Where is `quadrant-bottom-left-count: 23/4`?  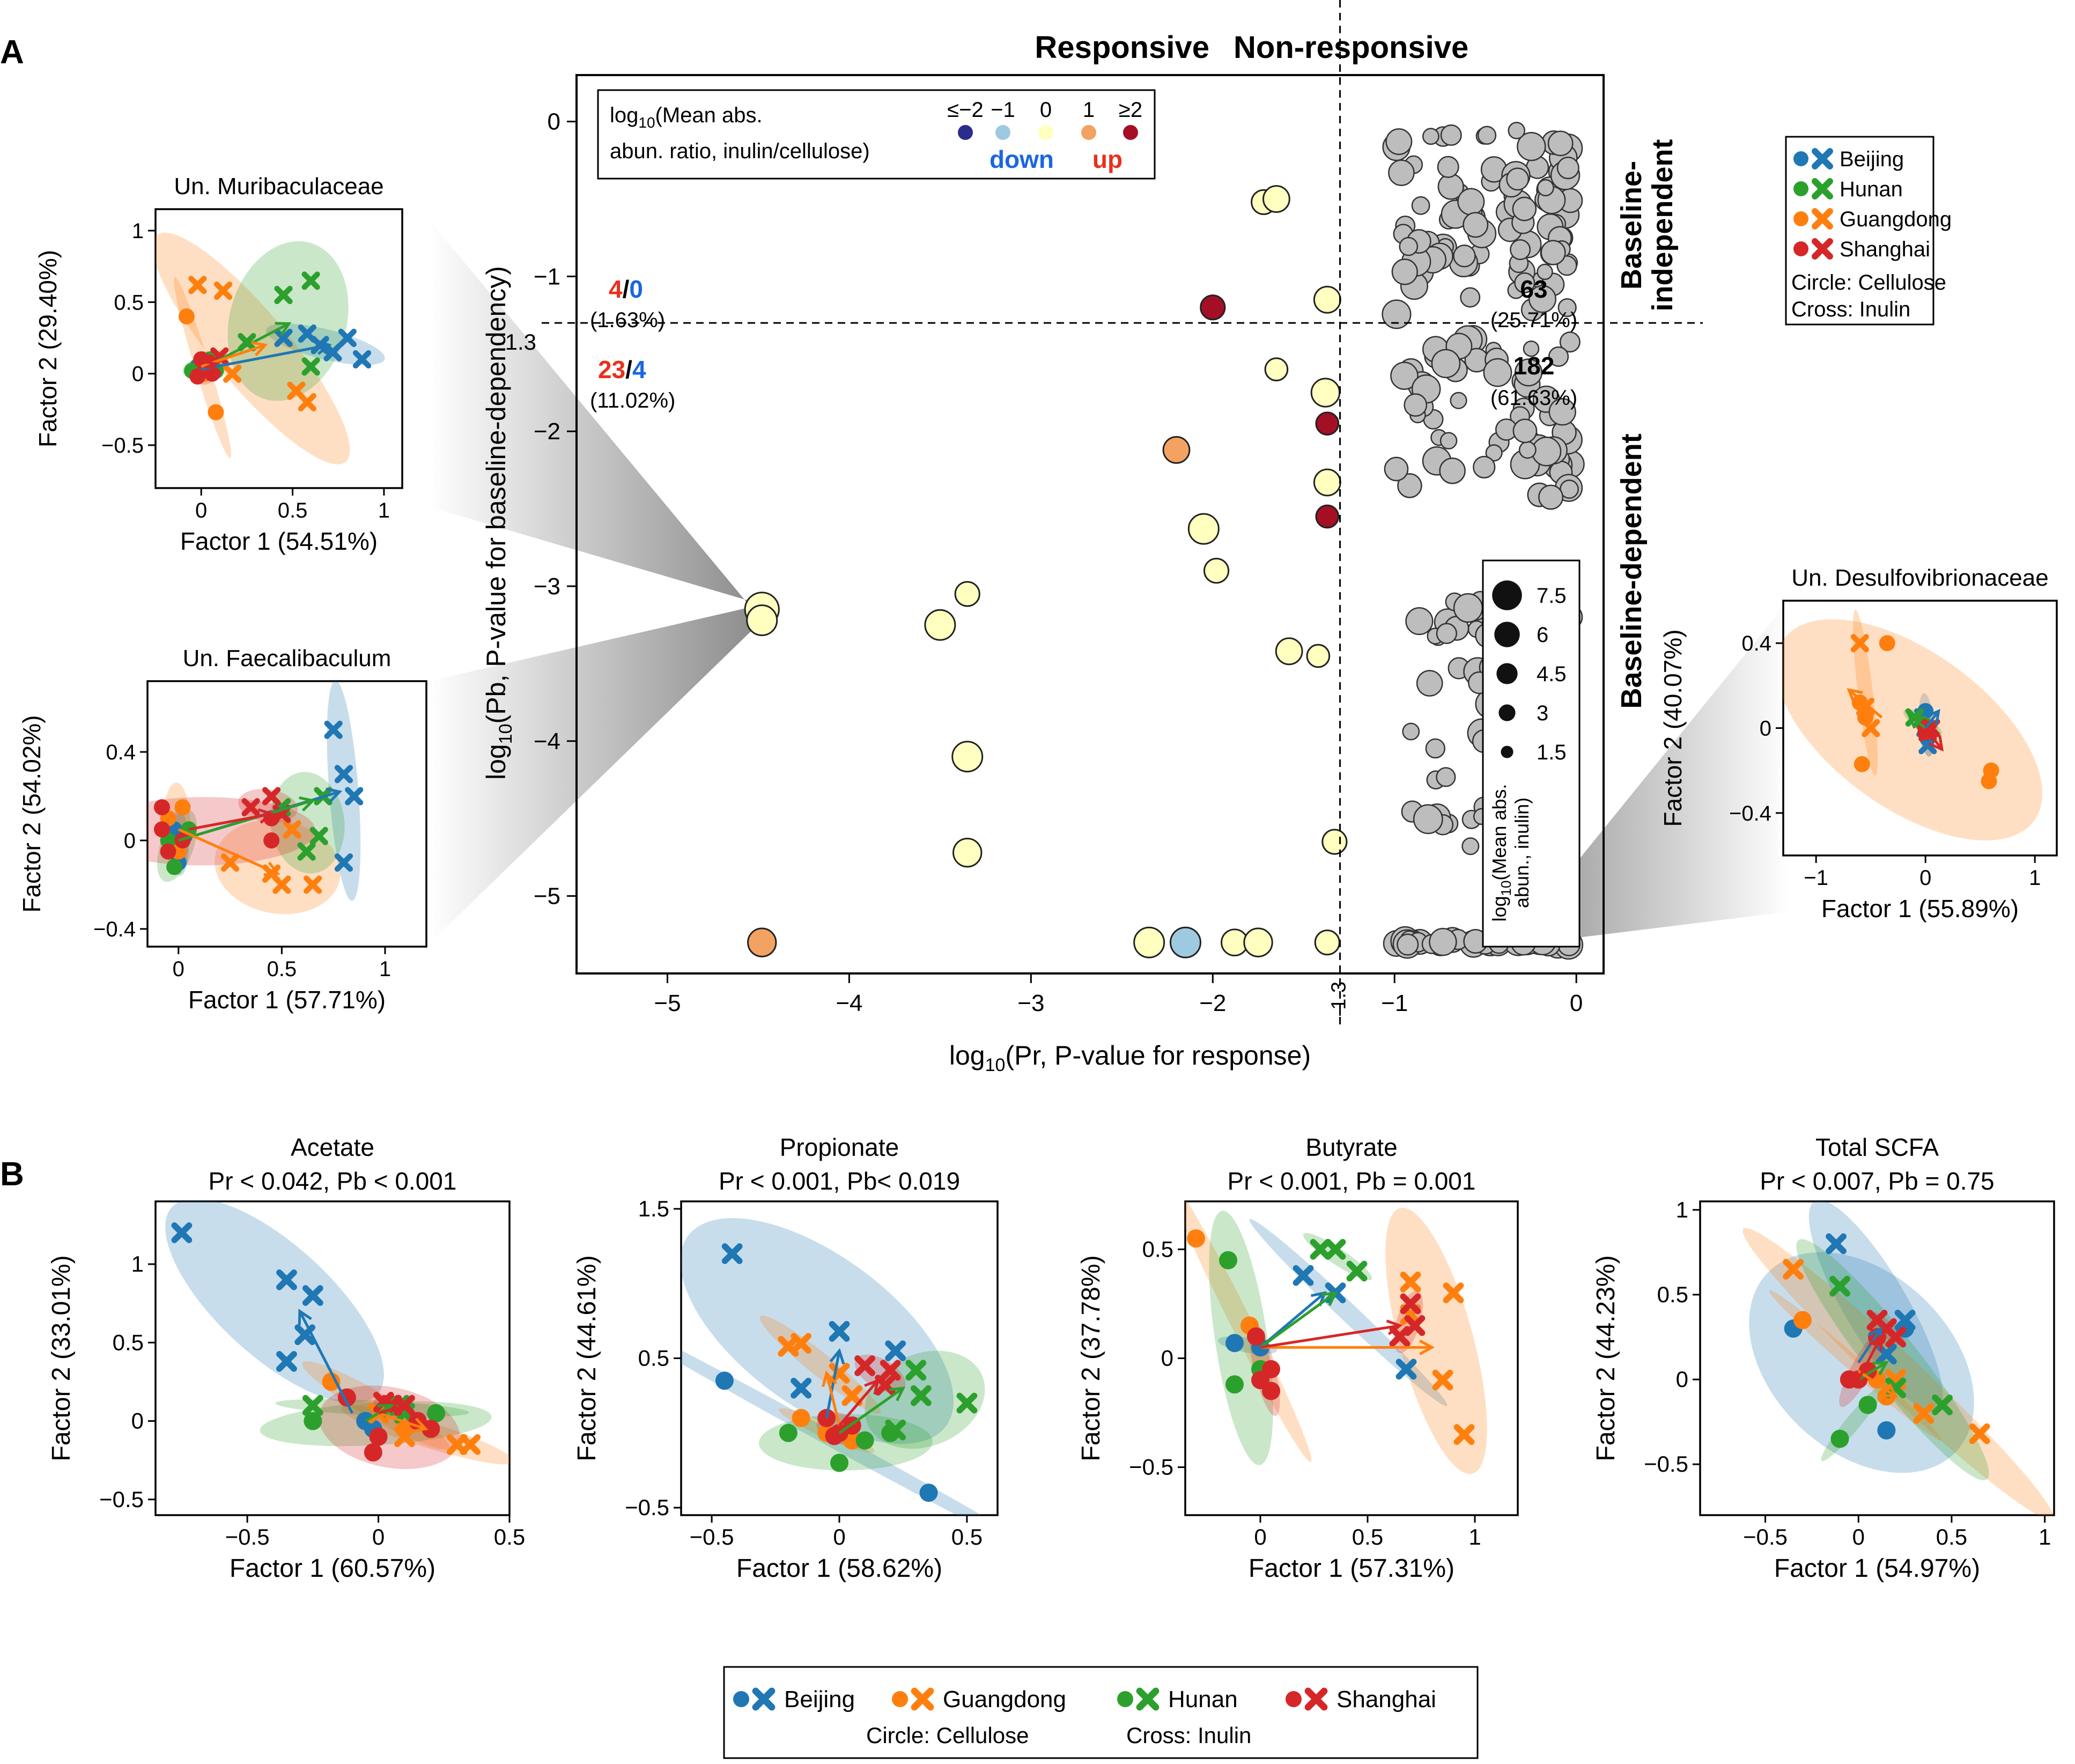 quadrant-bottom-left-count: 23/4 is located at coordinates (622, 369).